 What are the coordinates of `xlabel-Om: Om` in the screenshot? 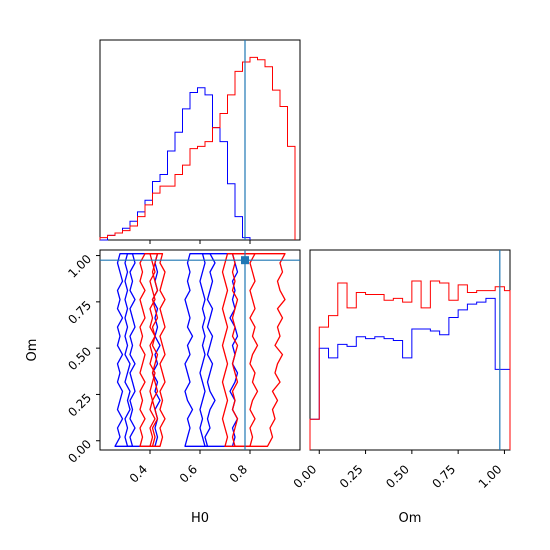 It's located at (410, 518).